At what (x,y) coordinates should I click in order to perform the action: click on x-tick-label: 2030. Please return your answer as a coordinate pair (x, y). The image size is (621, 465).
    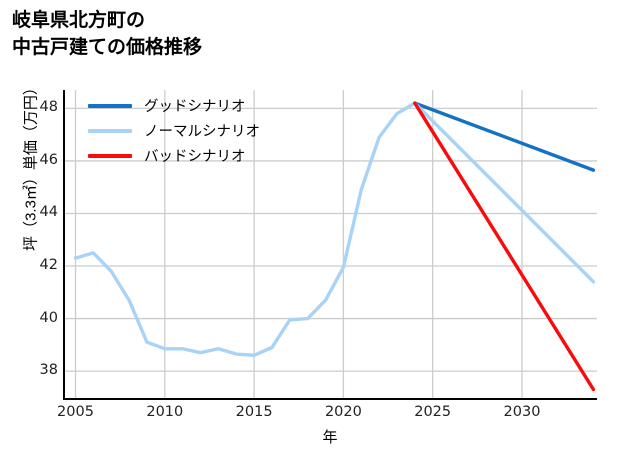
    Looking at the image, I should click on (522, 412).